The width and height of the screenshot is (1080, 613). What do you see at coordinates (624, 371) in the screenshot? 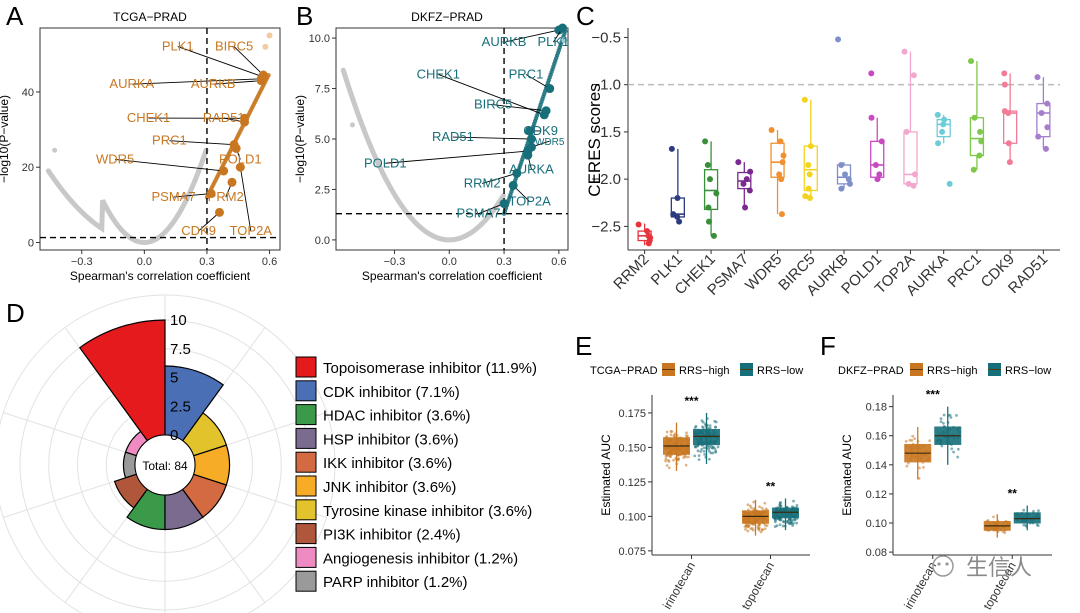
I see `legend-title: TCGA−PRAD` at bounding box center [624, 371].